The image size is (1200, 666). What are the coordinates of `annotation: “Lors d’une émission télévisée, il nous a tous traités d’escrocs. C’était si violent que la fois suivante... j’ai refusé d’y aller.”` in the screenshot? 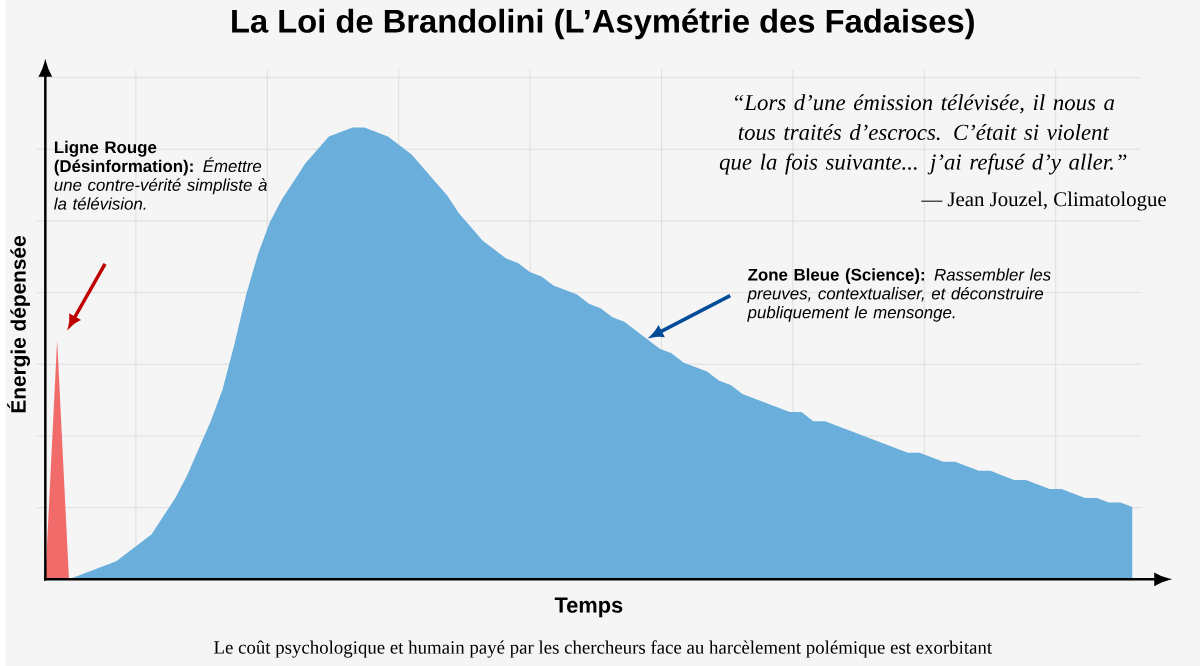 It's located at (923, 134).